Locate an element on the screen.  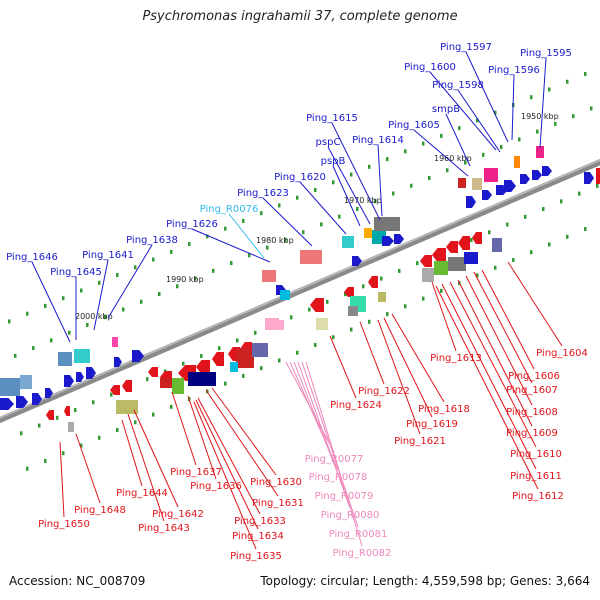
gene-label: Ping_1596 is located at coordinates (514, 70).